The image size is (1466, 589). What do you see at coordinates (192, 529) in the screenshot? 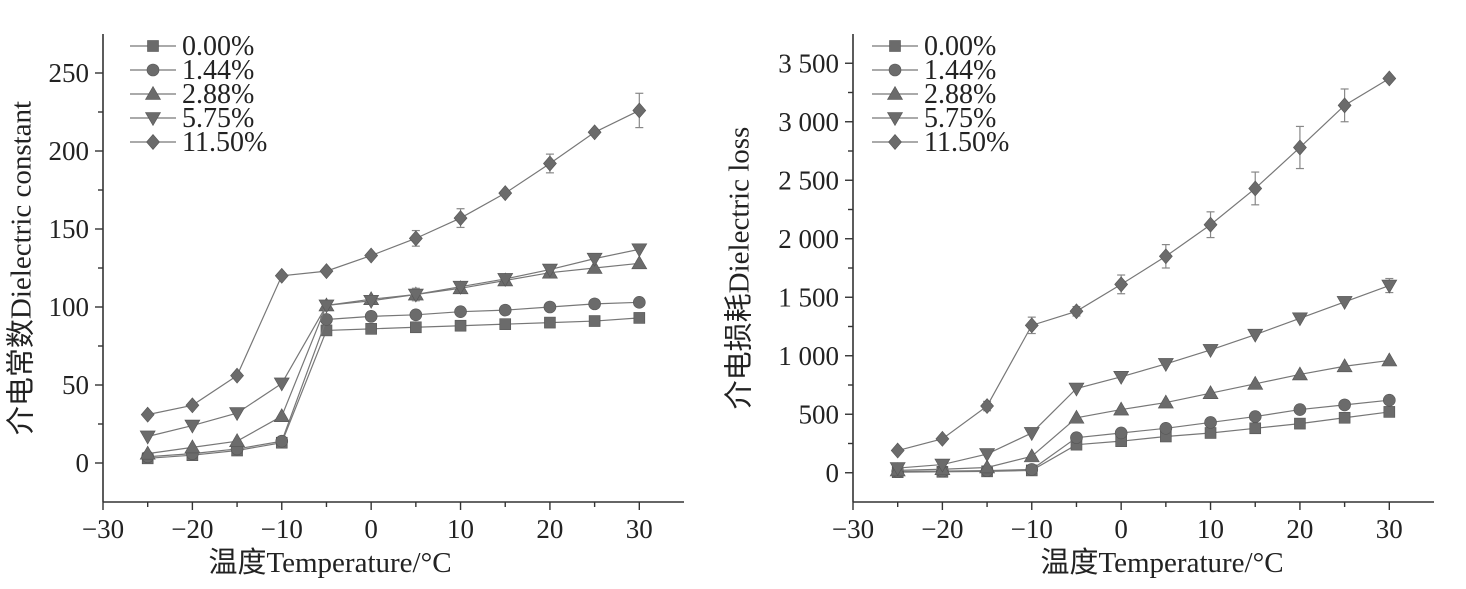
I see `x-tick-label: −20` at bounding box center [192, 529].